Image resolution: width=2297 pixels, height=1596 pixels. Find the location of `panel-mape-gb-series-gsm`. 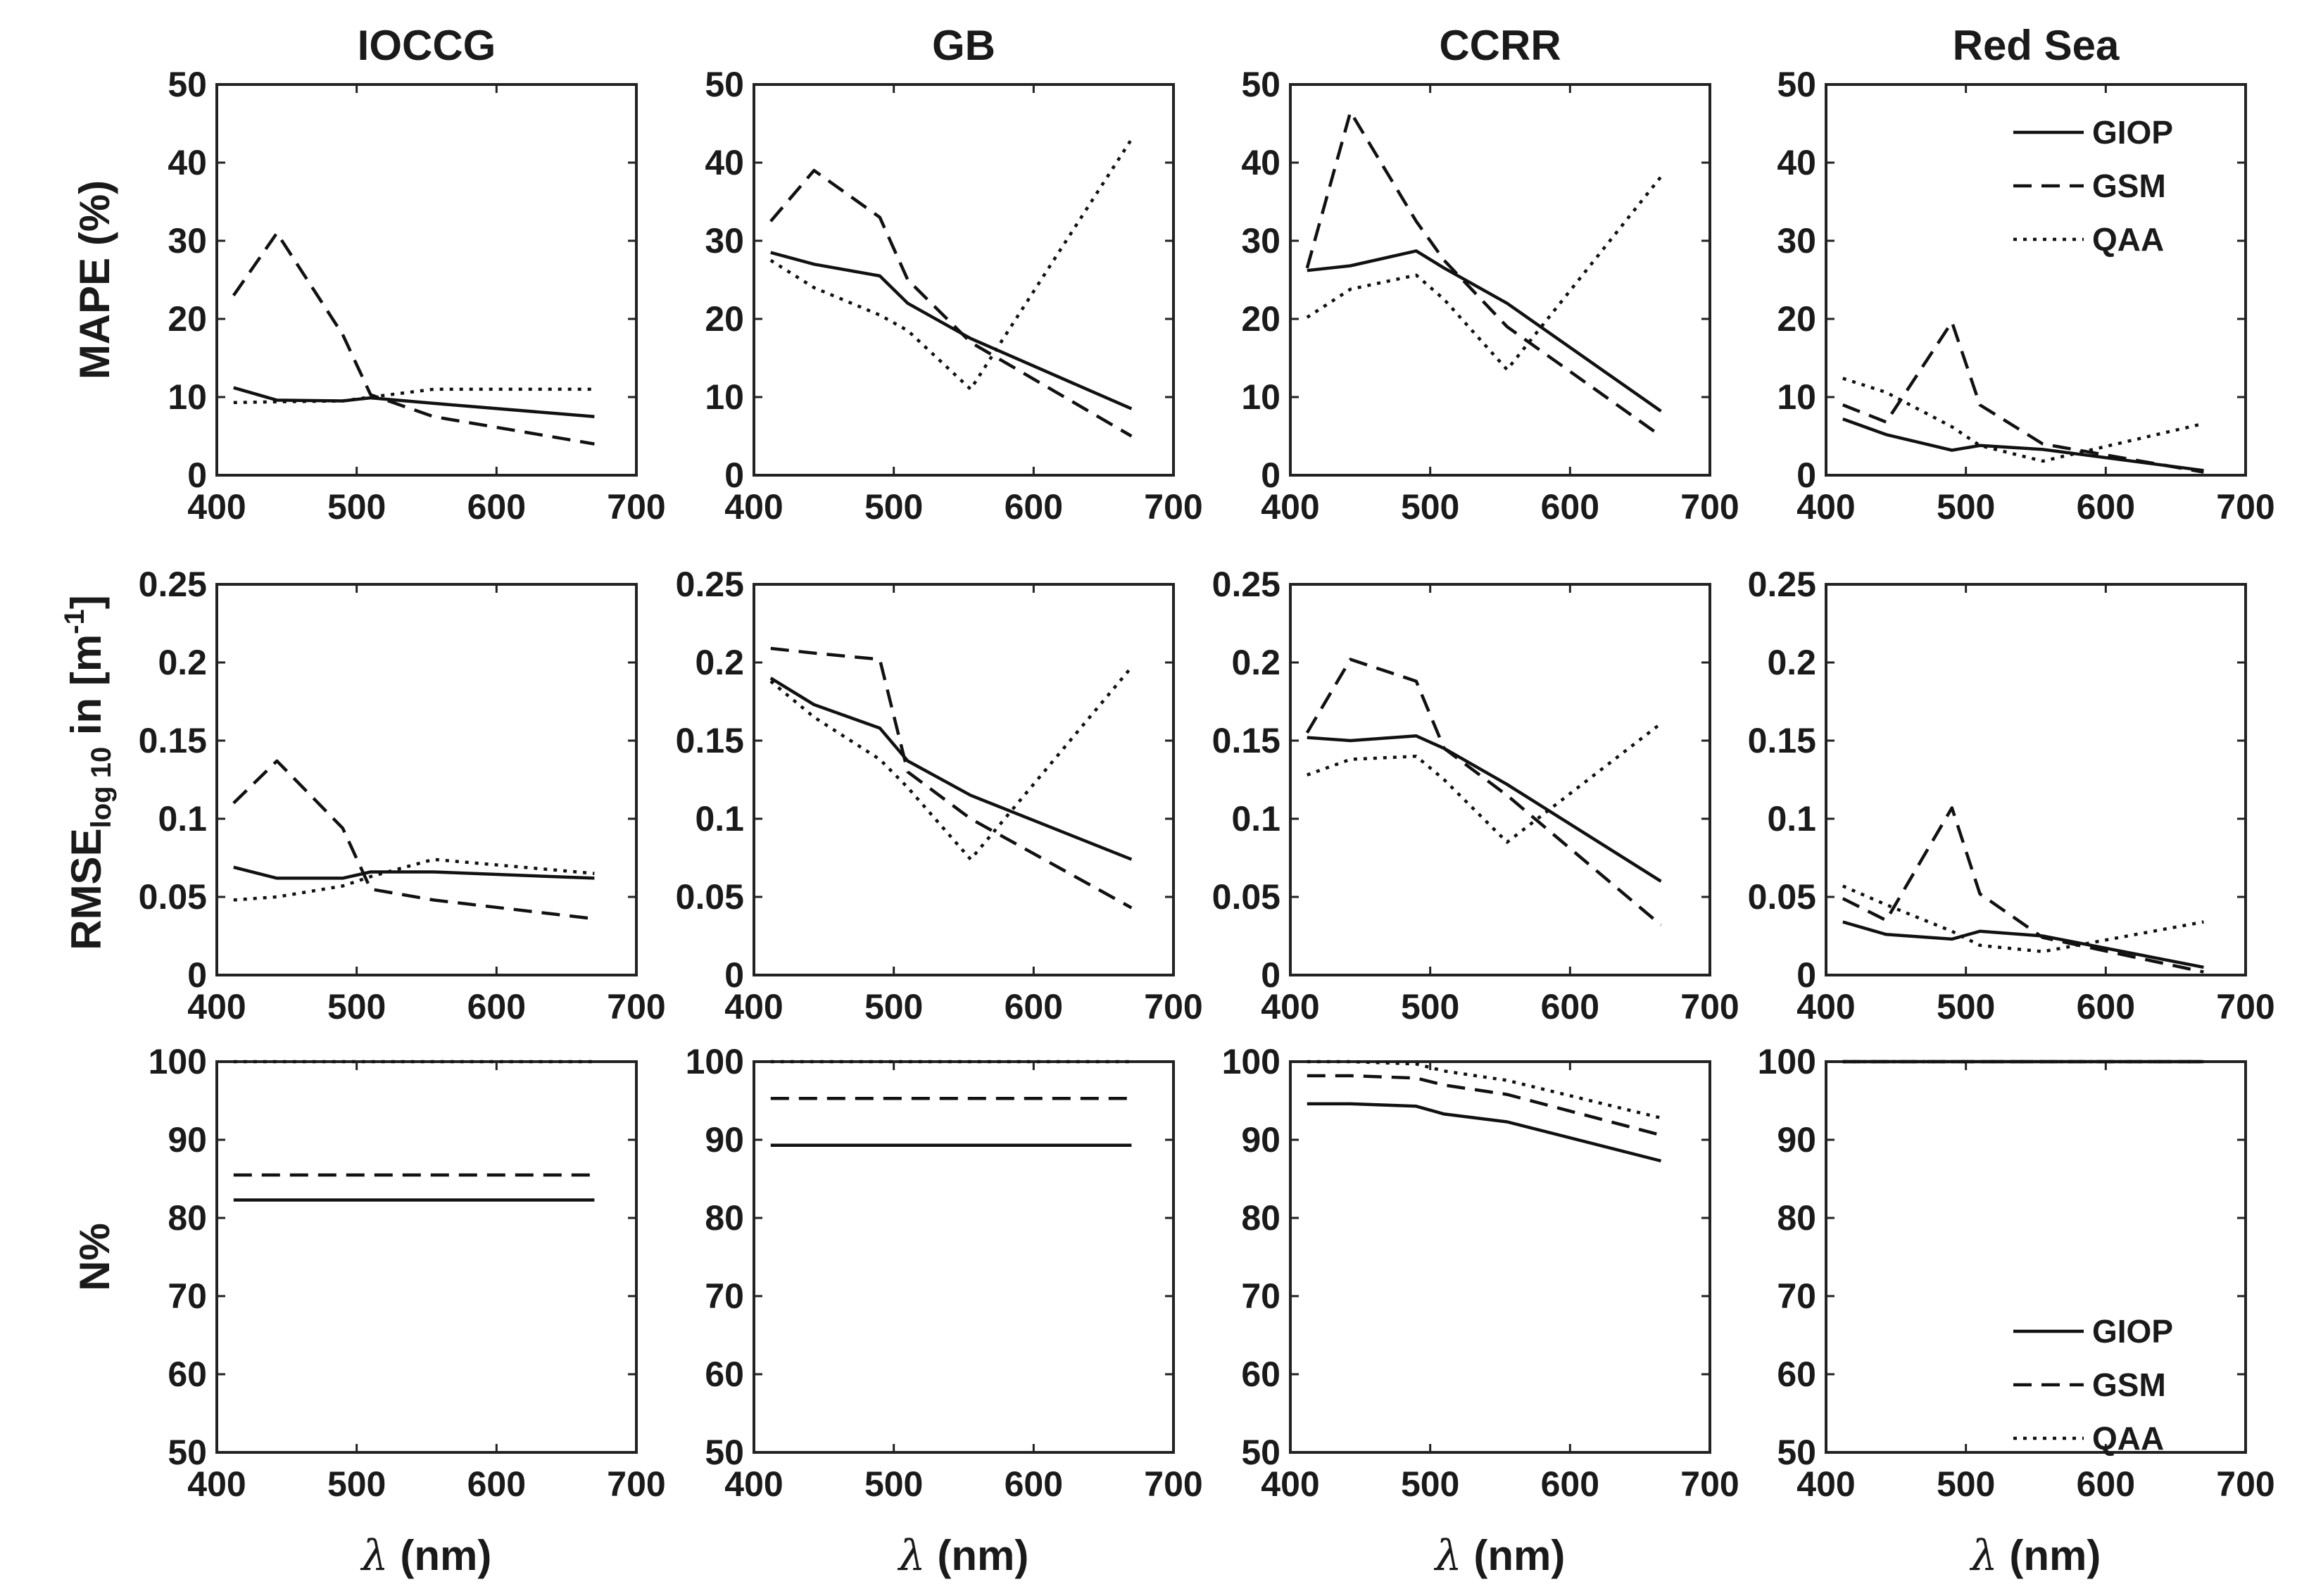

panel-mape-gb-series-gsm is located at coordinates (951, 303).